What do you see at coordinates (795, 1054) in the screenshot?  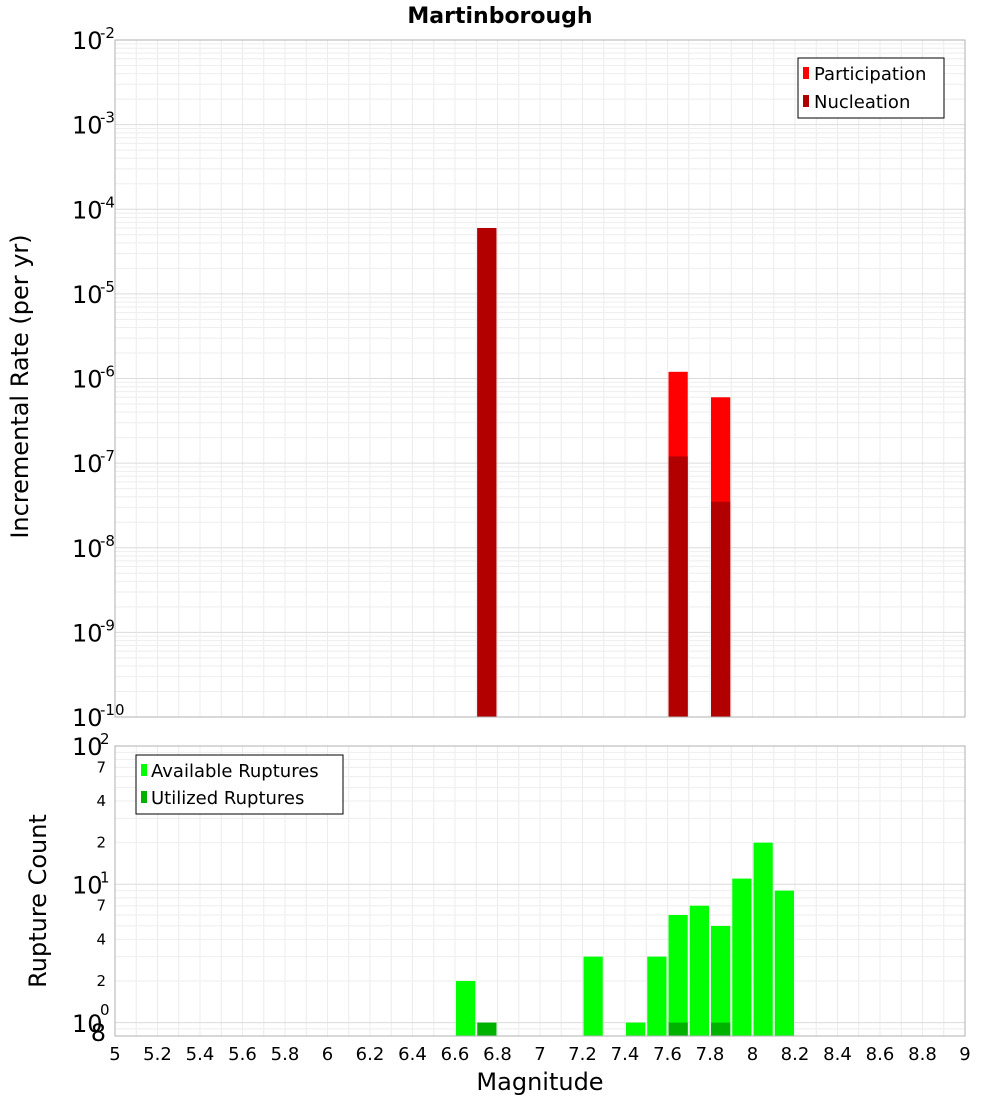 I see `x-tick-label: 8.2` at bounding box center [795, 1054].